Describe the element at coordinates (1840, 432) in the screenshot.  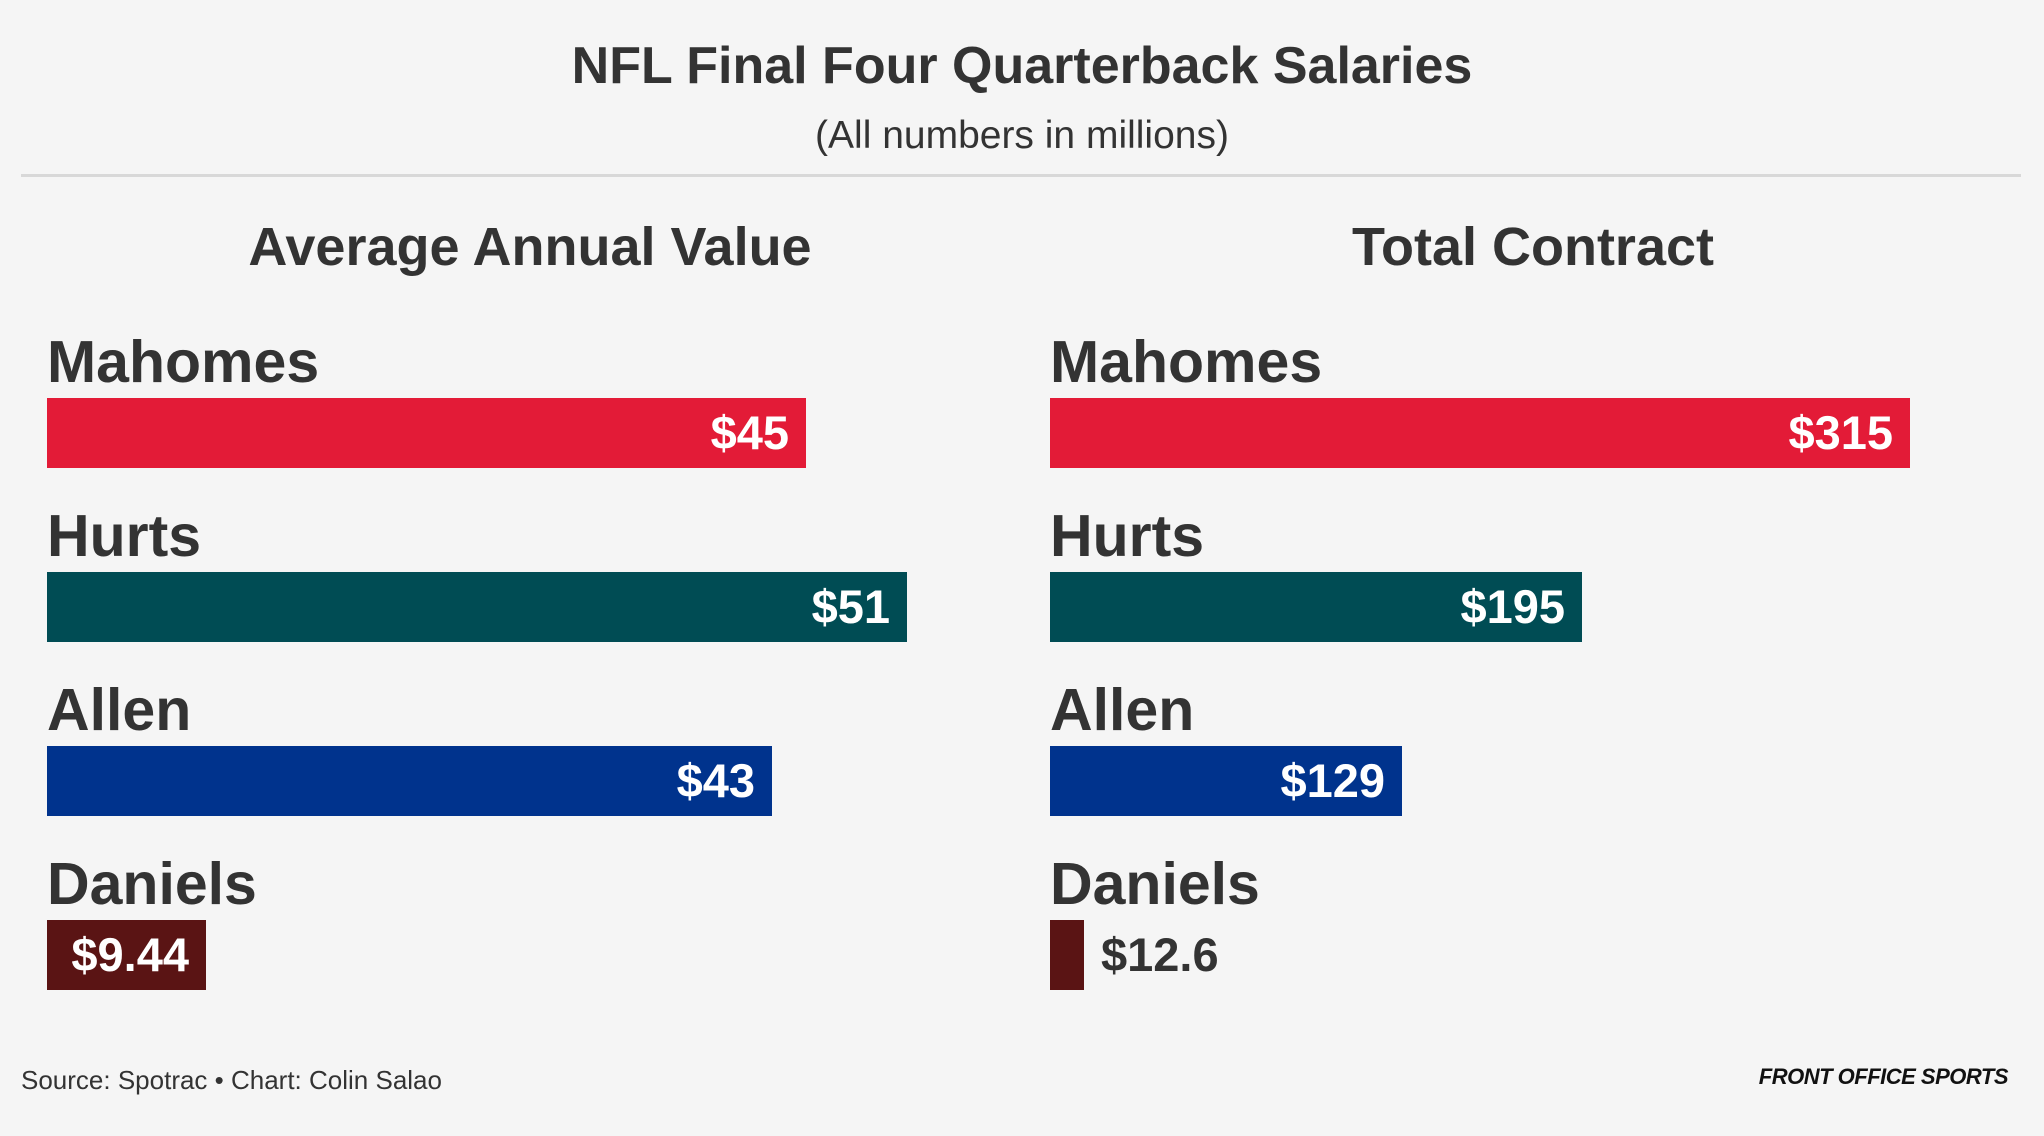
I see `data-label: $315` at that location.